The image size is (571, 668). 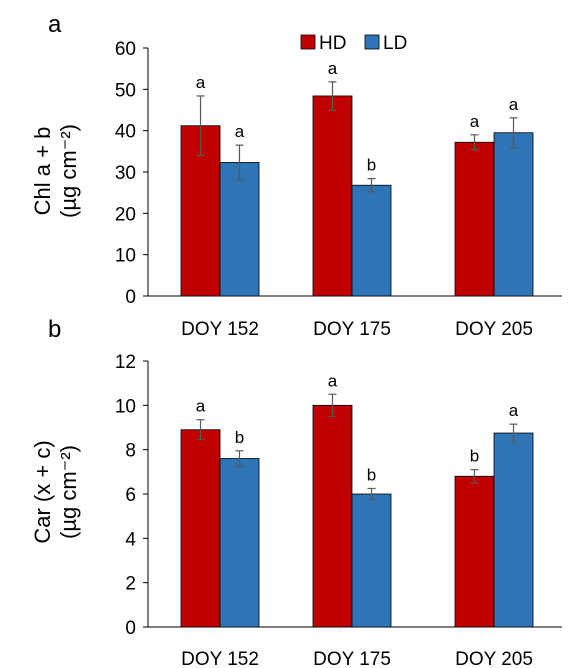 I want to click on legend: HD LD, so click(x=353, y=43).